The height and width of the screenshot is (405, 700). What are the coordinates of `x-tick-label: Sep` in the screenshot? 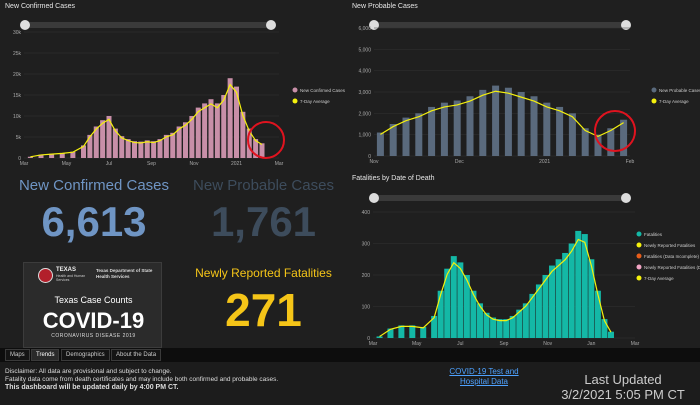 It's located at (151, 164).